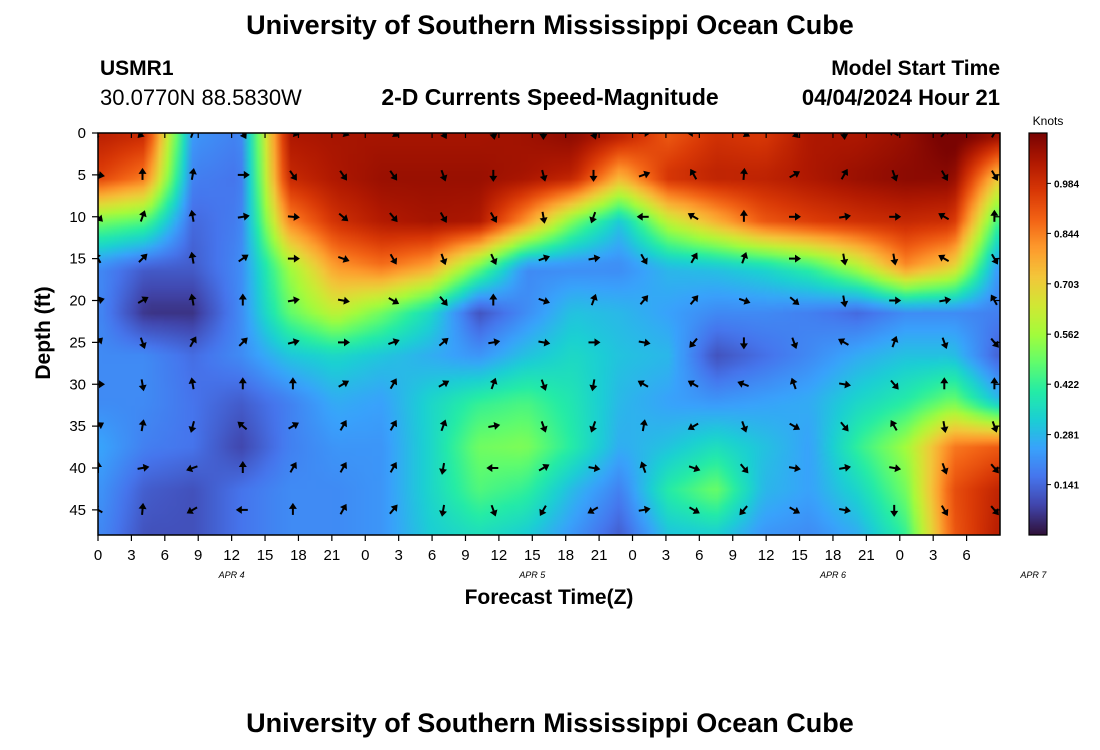 This screenshot has width=1100, height=750. I want to click on y-tick-label: 0, so click(82, 133).